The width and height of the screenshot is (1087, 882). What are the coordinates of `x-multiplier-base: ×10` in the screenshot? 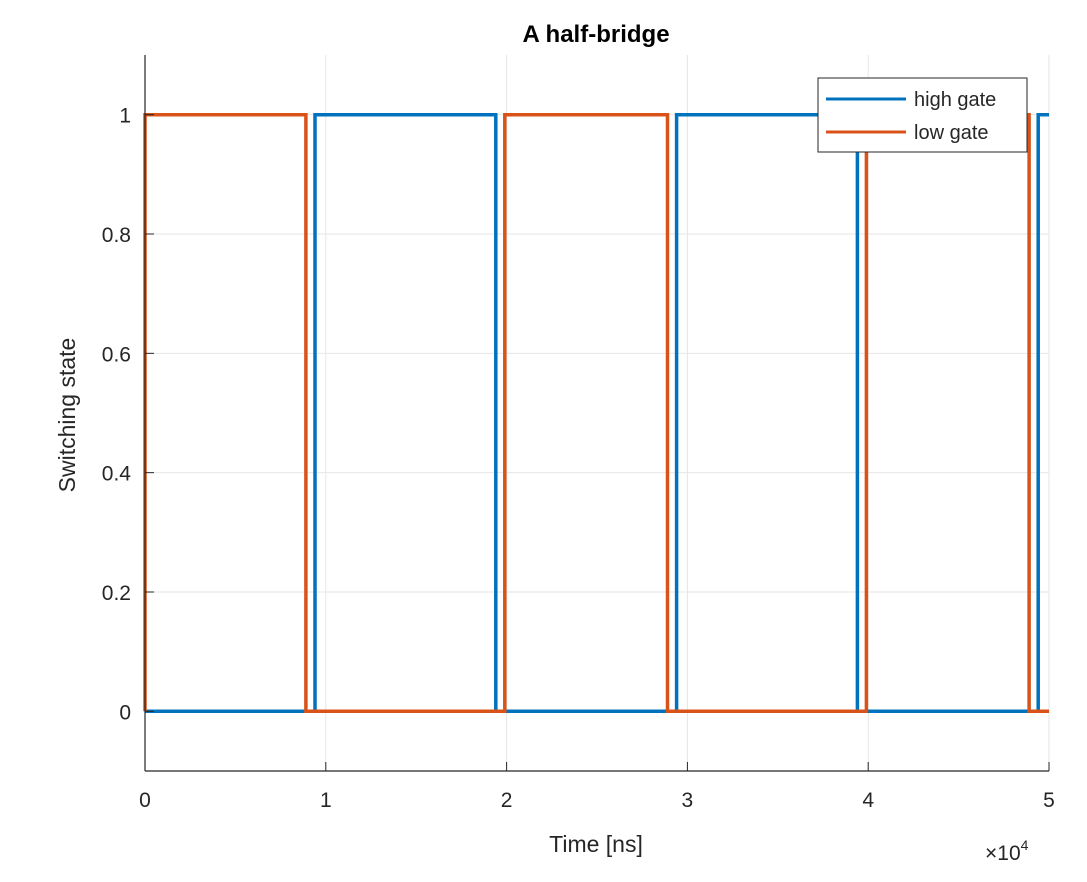 It's located at (1003, 853).